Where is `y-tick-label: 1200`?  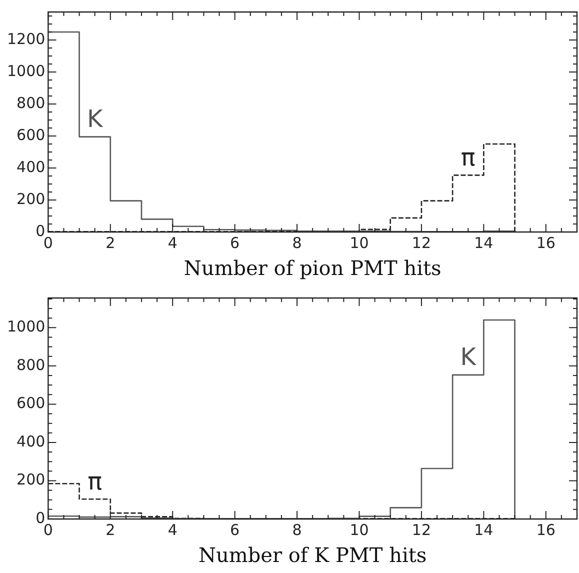
y-tick-label: 1200 is located at coordinates (26, 39).